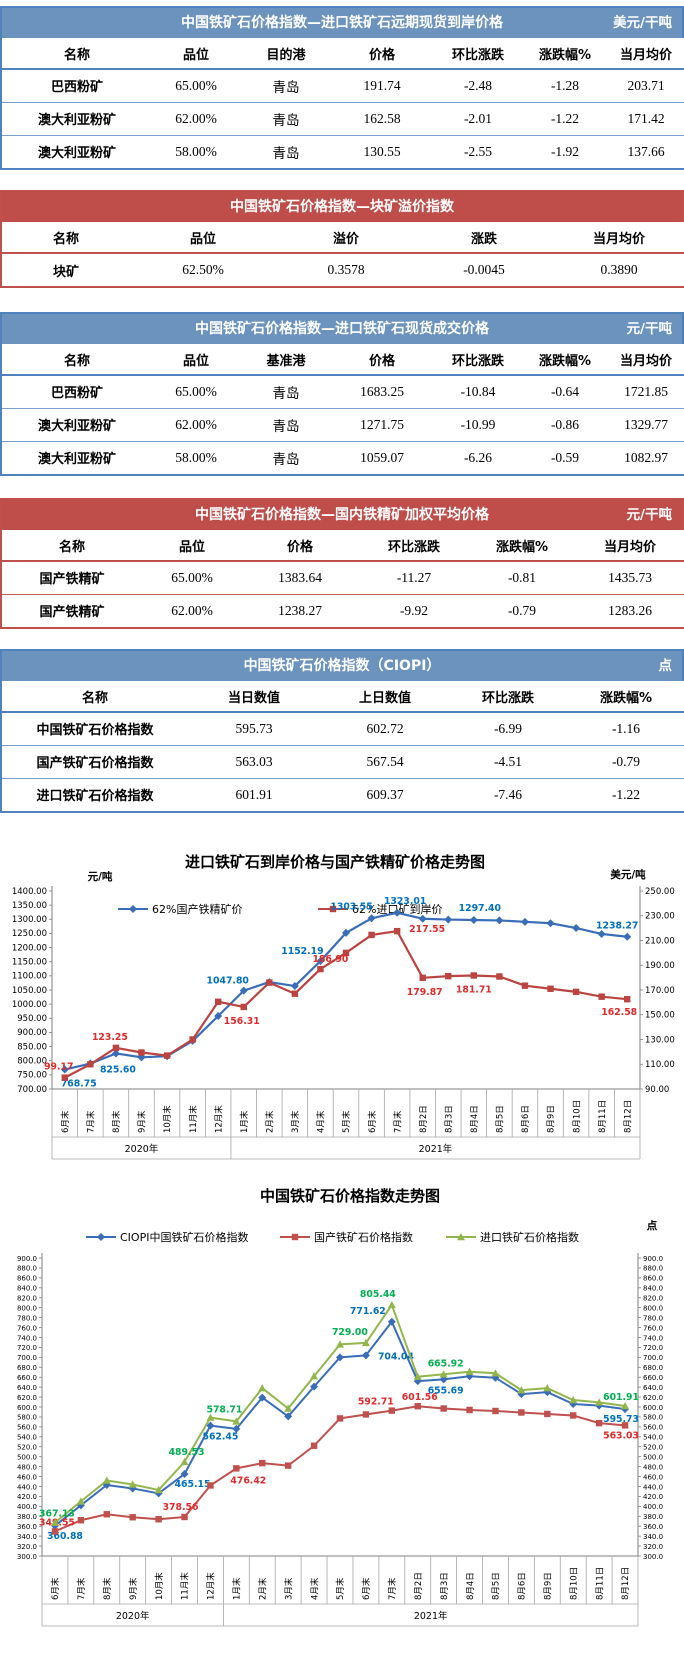  Describe the element at coordinates (484, 238) in the screenshot. I see `column-header: 涨跌` at that location.